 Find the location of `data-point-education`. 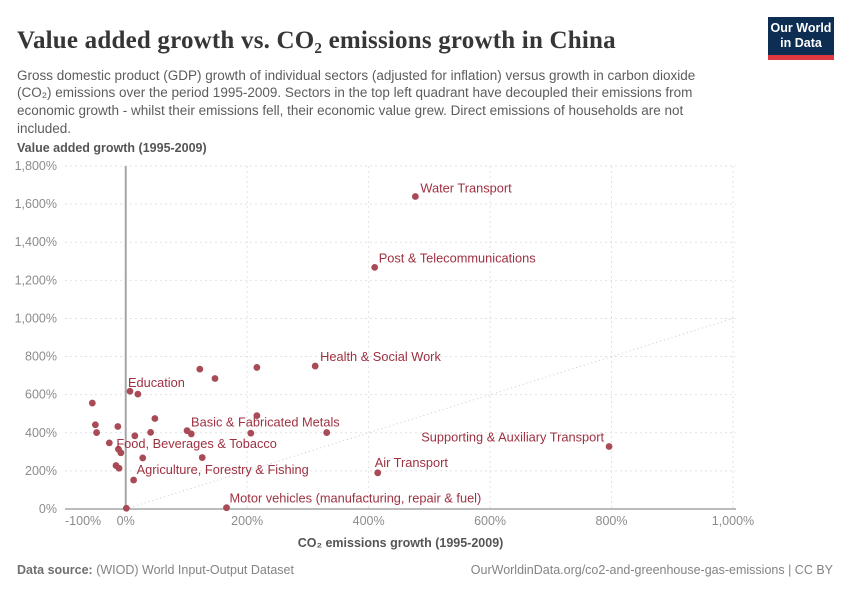

data-point-education is located at coordinates (130, 391).